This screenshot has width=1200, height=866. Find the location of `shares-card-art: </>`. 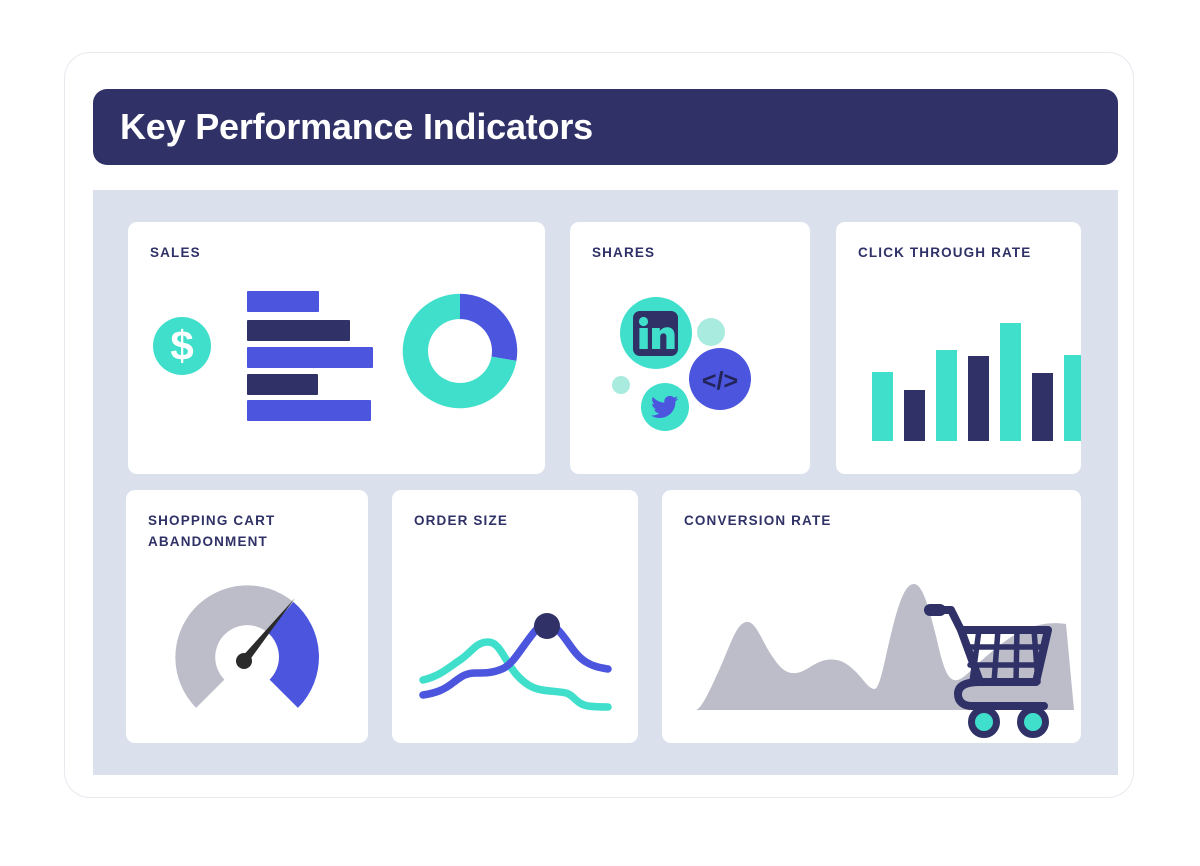

shares-card-art: </> is located at coordinates (681, 364).